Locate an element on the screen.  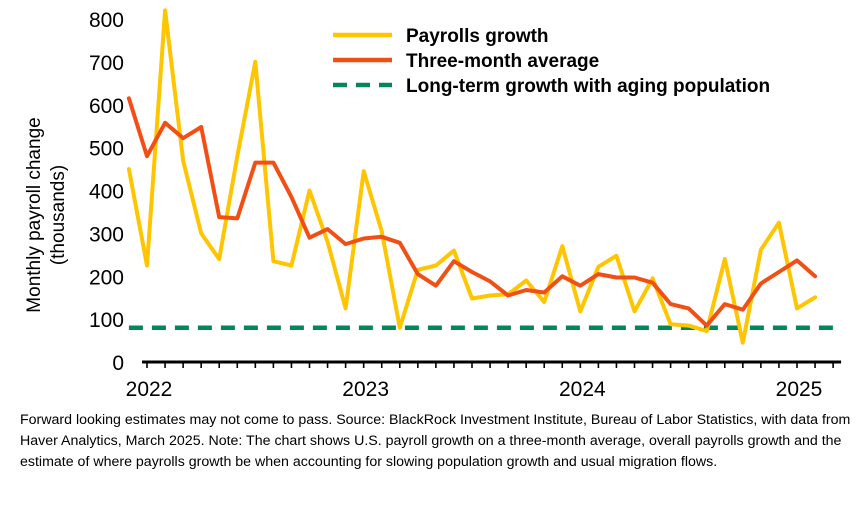
x-tick-label: 2025 is located at coordinates (799, 389).